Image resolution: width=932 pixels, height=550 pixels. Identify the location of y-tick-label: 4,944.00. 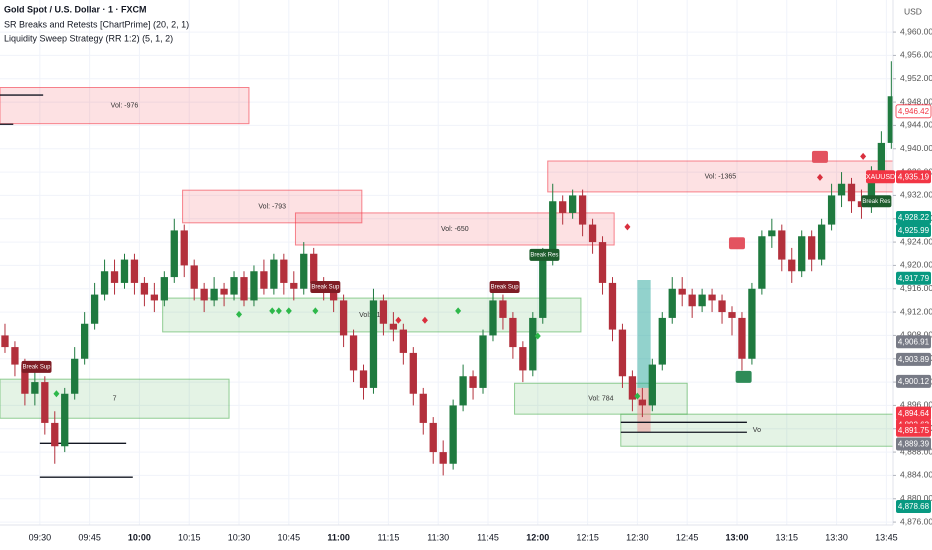
(916, 125).